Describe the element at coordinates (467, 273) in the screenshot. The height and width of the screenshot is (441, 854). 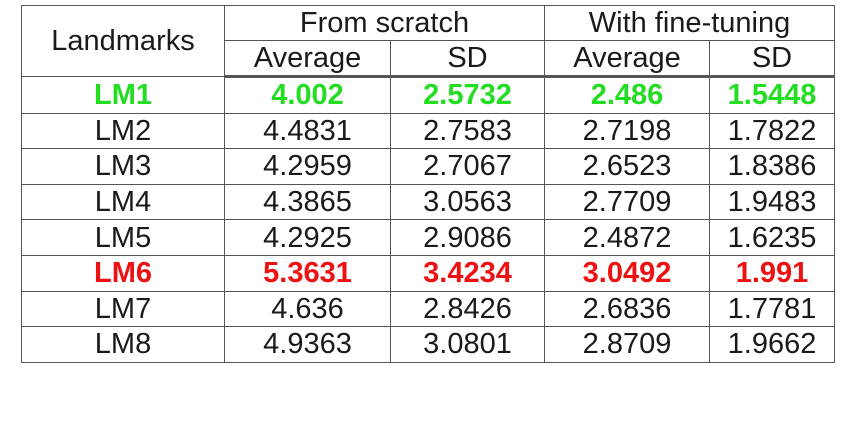
I see `value-cell: 3.4234` at that location.